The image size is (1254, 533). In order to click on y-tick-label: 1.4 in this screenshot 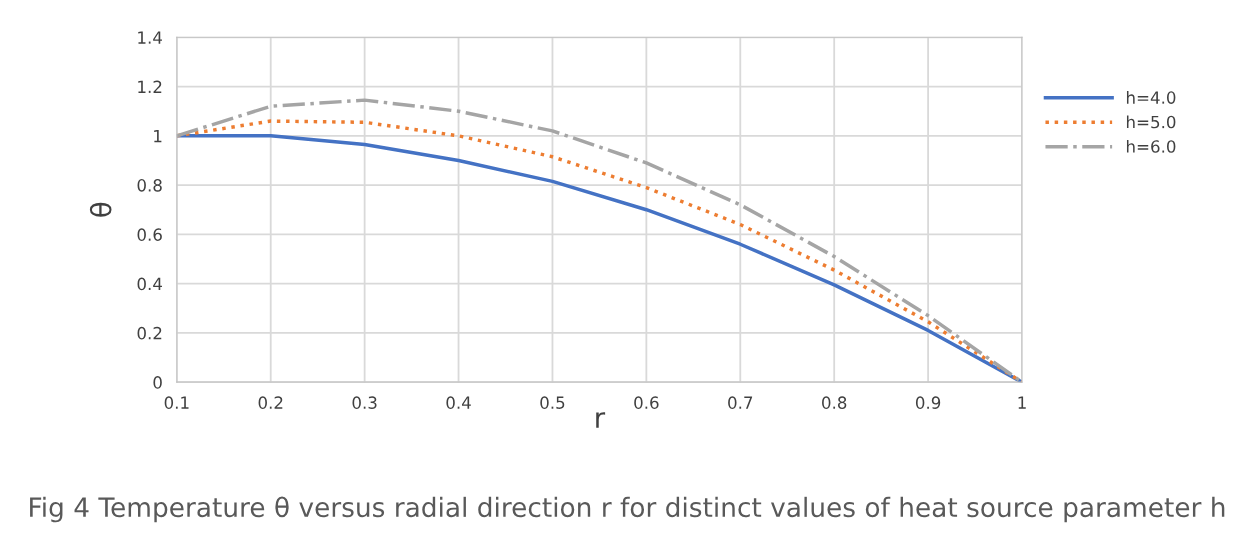, I will do `click(150, 37)`.